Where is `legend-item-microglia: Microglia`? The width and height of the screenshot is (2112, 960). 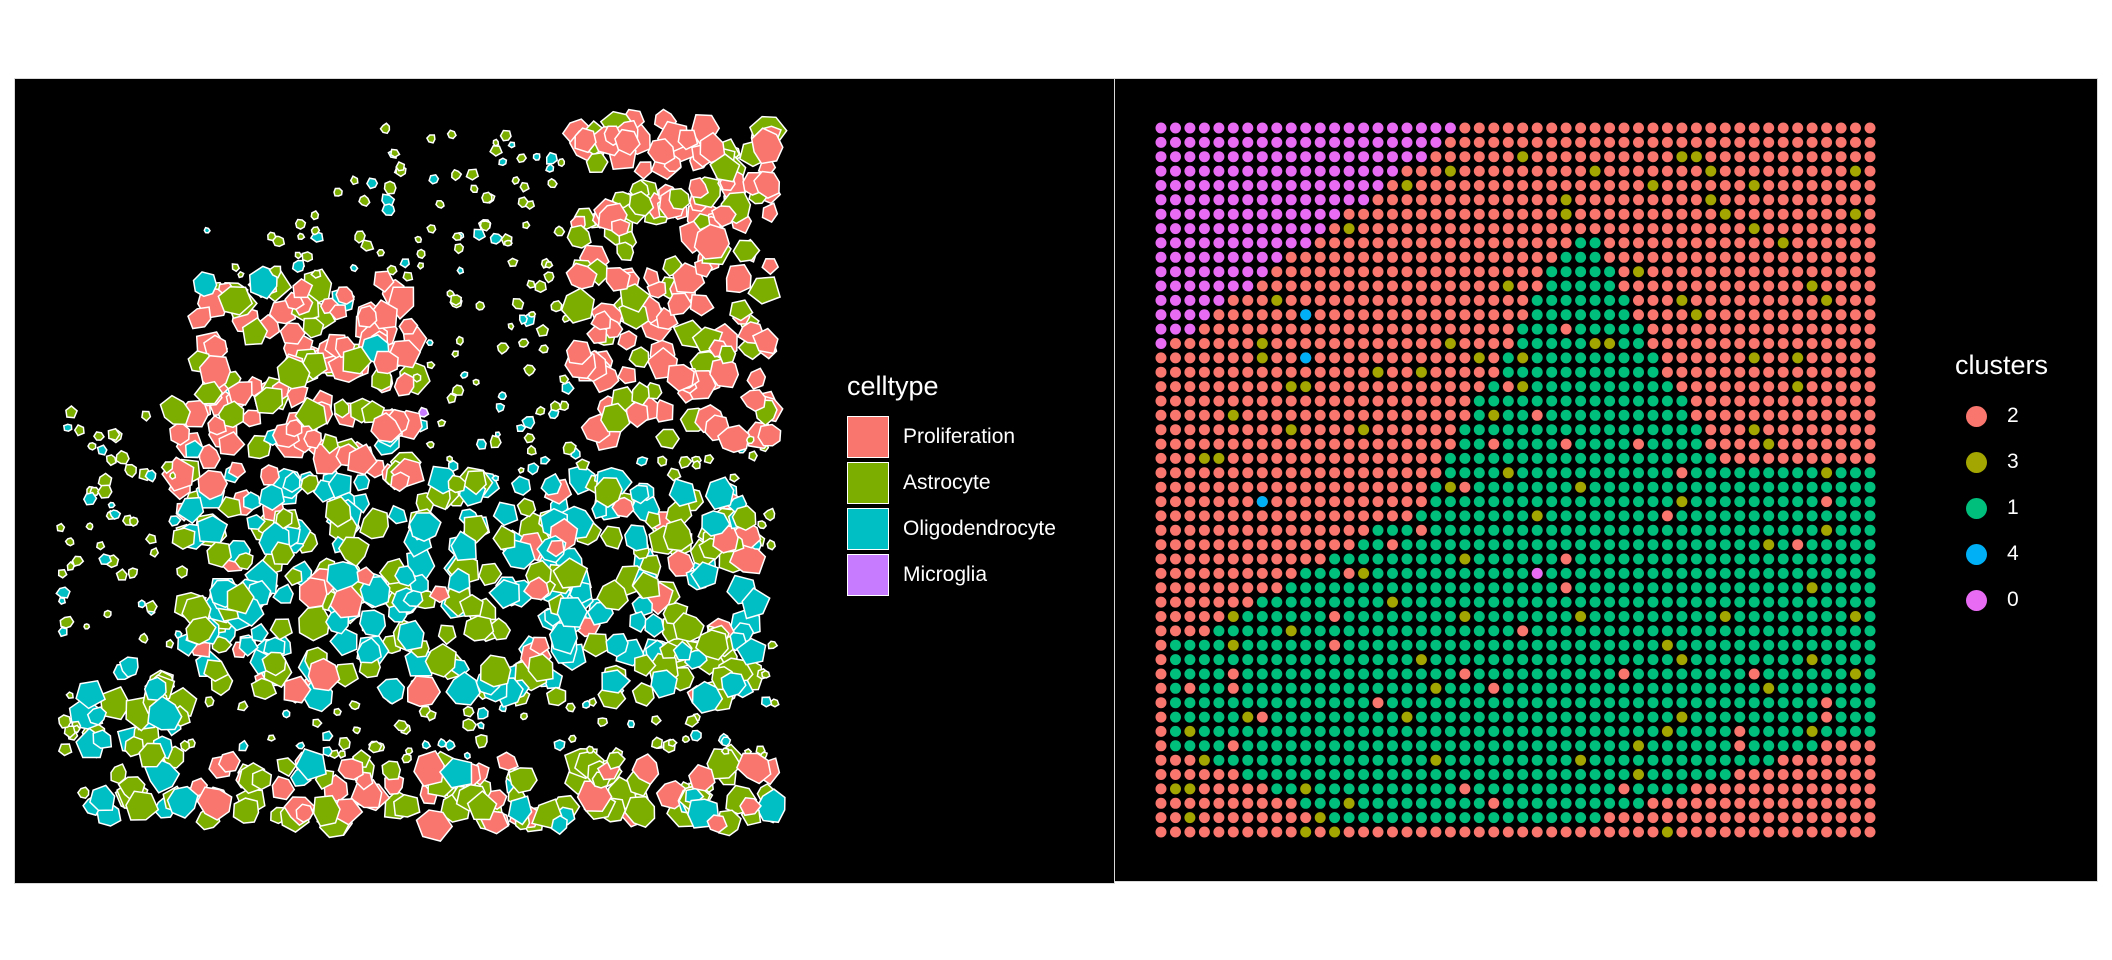
legend-item-microglia: Microglia is located at coordinates (951, 575).